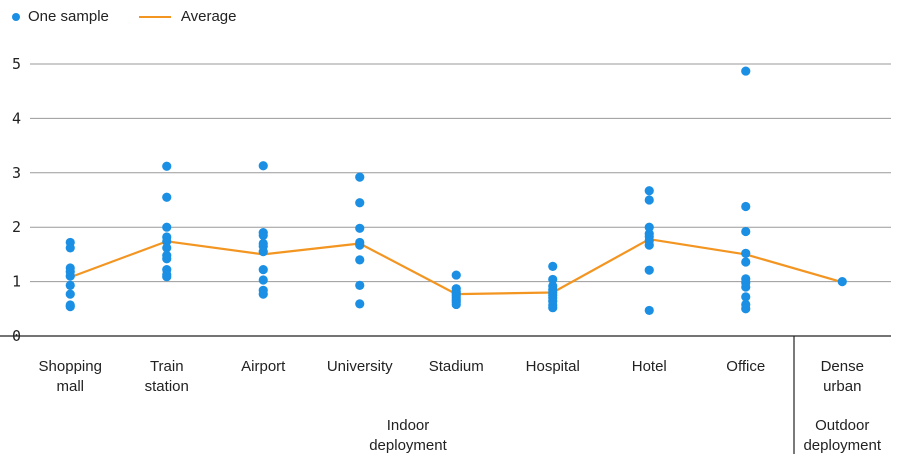 The image size is (903, 454). Describe the element at coordinates (124, 16) in the screenshot. I see `legend: One sample Average` at that location.